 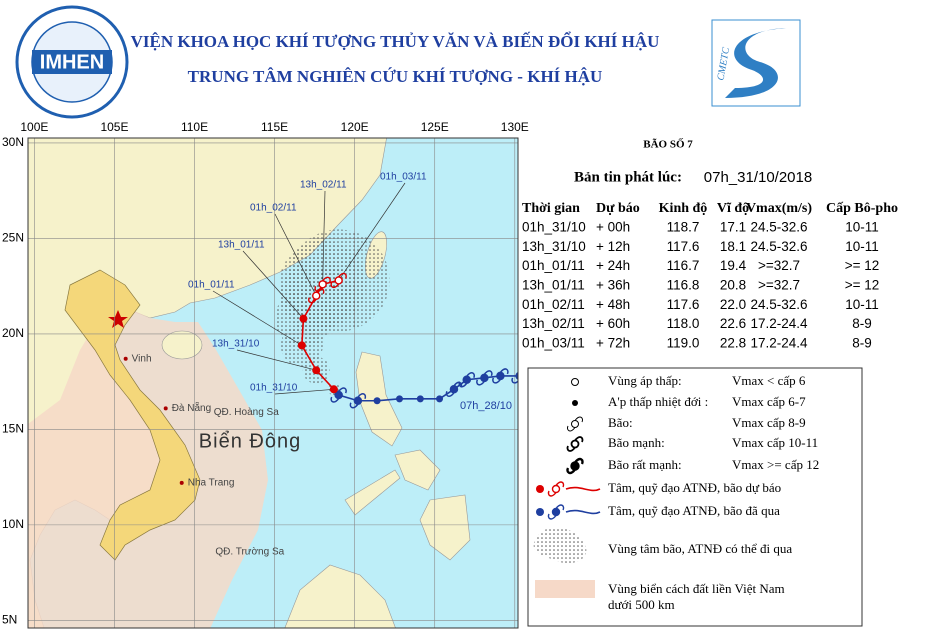 I want to click on legend-label: Vùng biển cách đất liền Việt Nam, so click(x=696, y=588).